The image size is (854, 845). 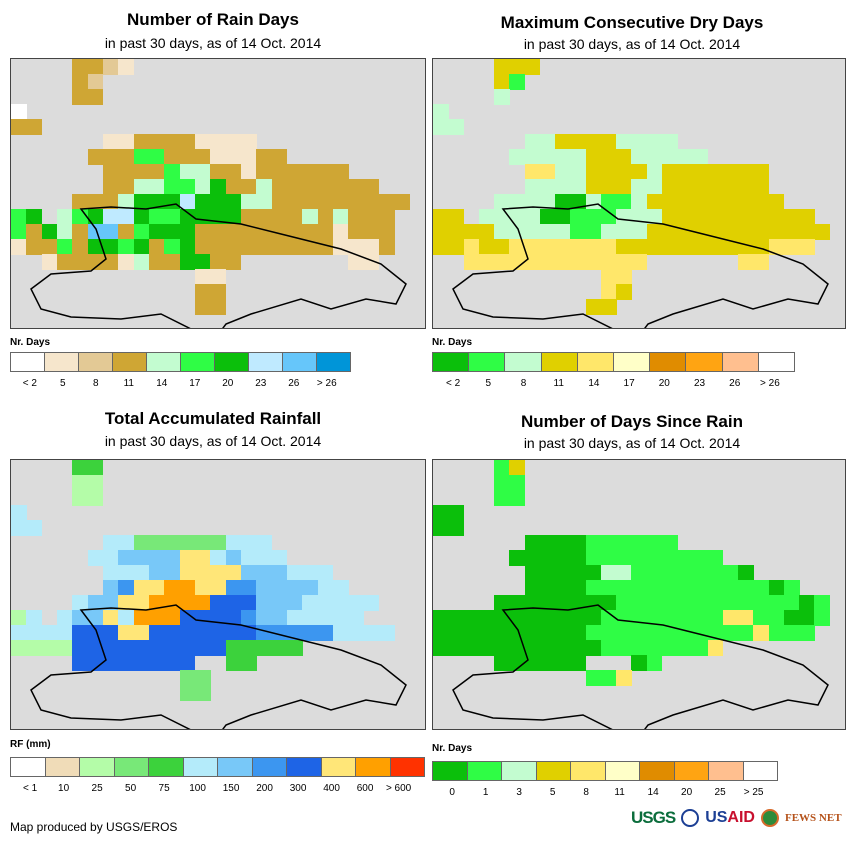 I want to click on legend-tick-label: > 26, so click(x=770, y=383).